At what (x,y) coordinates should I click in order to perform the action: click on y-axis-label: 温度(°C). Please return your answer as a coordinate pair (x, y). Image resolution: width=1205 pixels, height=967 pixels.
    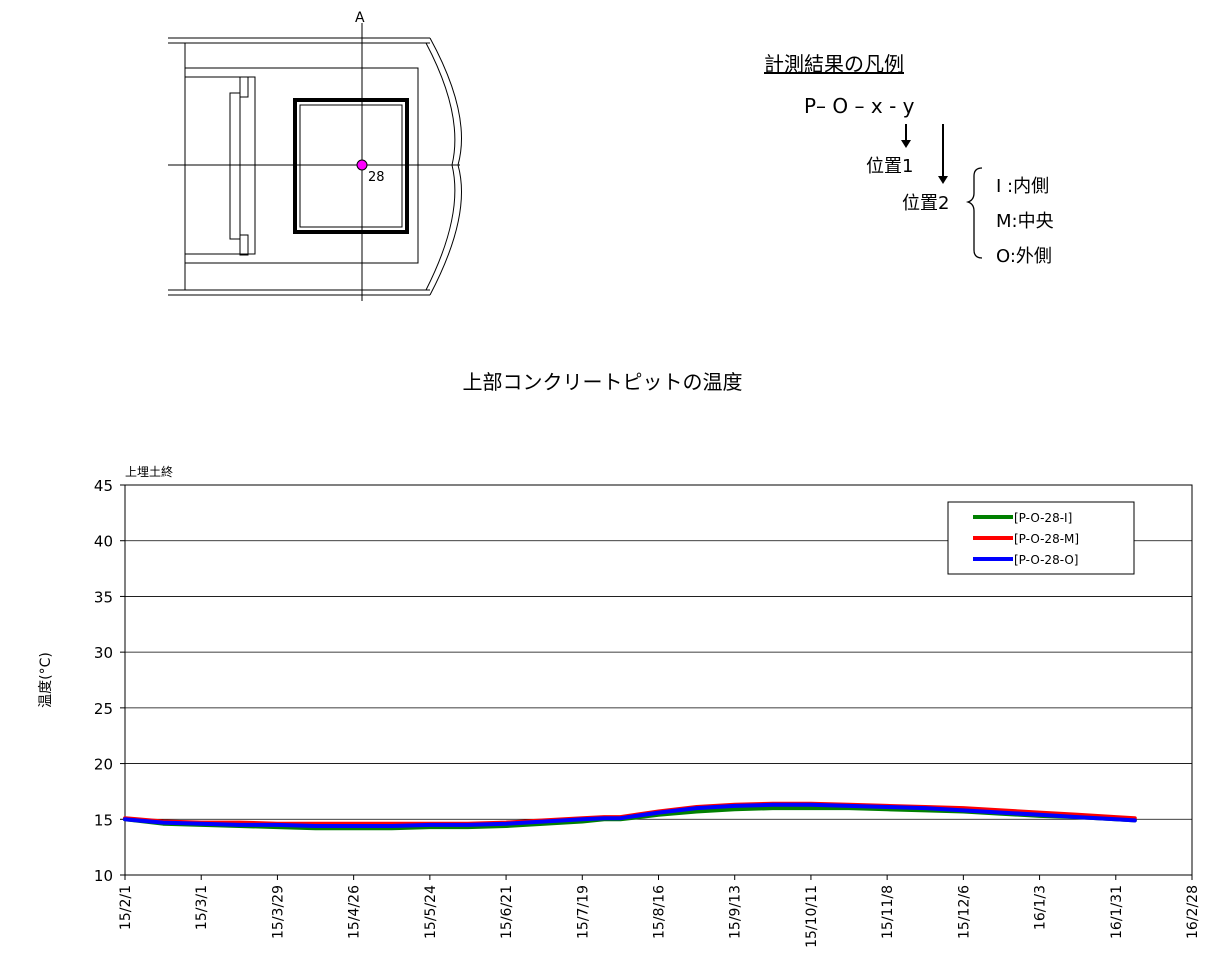
    Looking at the image, I should click on (46, 680).